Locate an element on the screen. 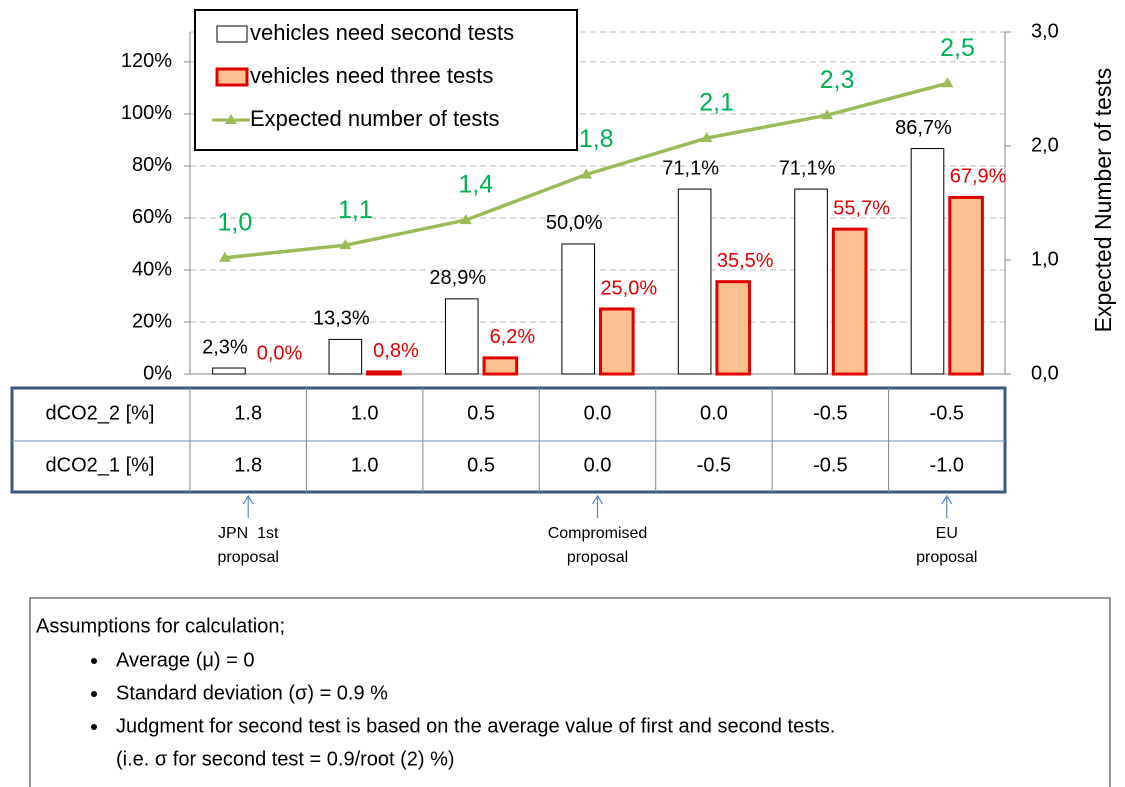 This screenshot has width=1125, height=787. data-label: 2,1 is located at coordinates (716, 103).